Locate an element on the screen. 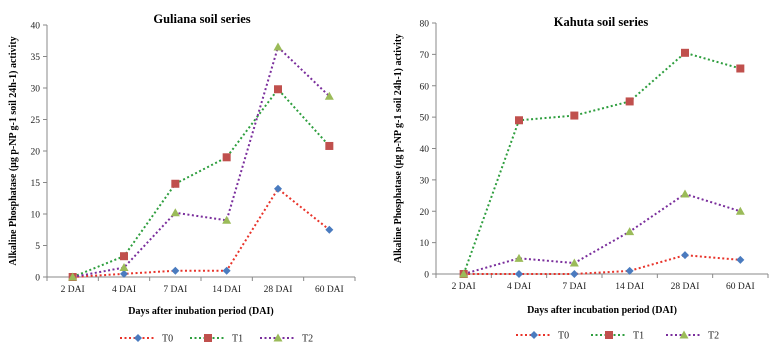 Image resolution: width=771 pixels, height=343 pixels. guliana-title: Guliana soil series is located at coordinates (201, 19).